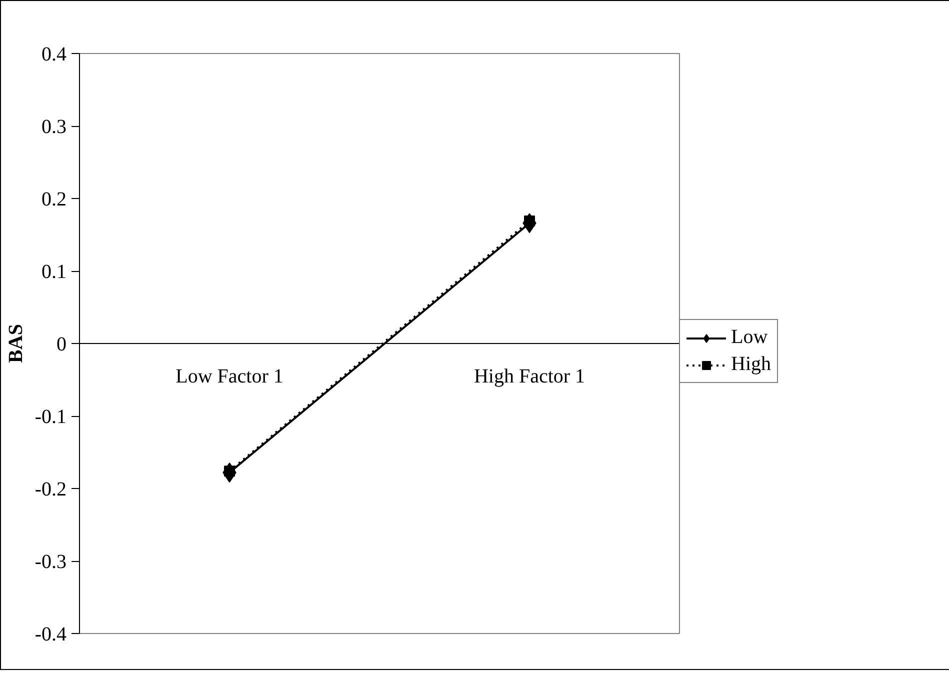 The height and width of the screenshot is (681, 949). What do you see at coordinates (54, 55) in the screenshot?
I see `y-tick-label: 0.4` at bounding box center [54, 55].